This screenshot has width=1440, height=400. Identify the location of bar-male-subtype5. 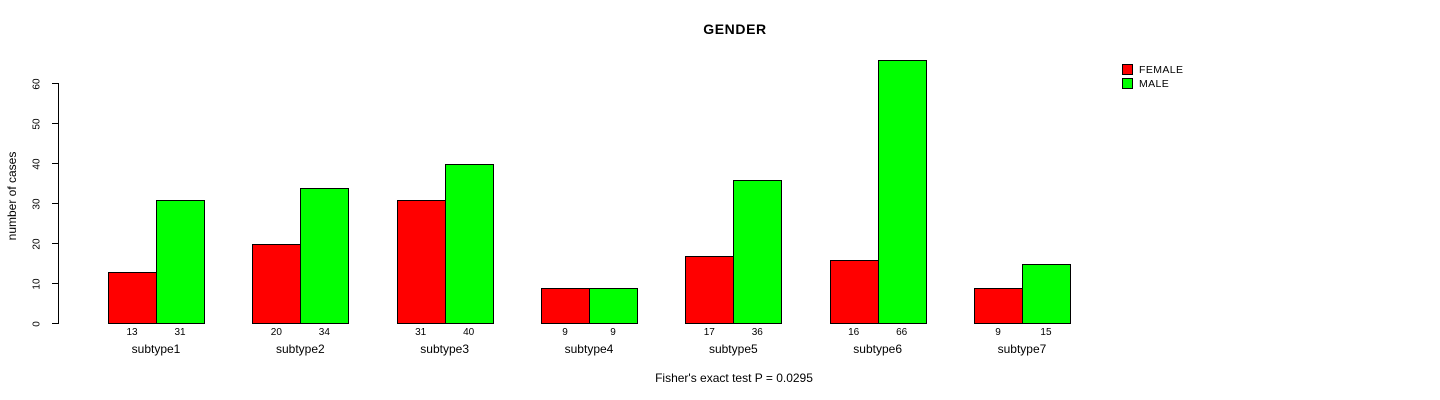
(758, 251).